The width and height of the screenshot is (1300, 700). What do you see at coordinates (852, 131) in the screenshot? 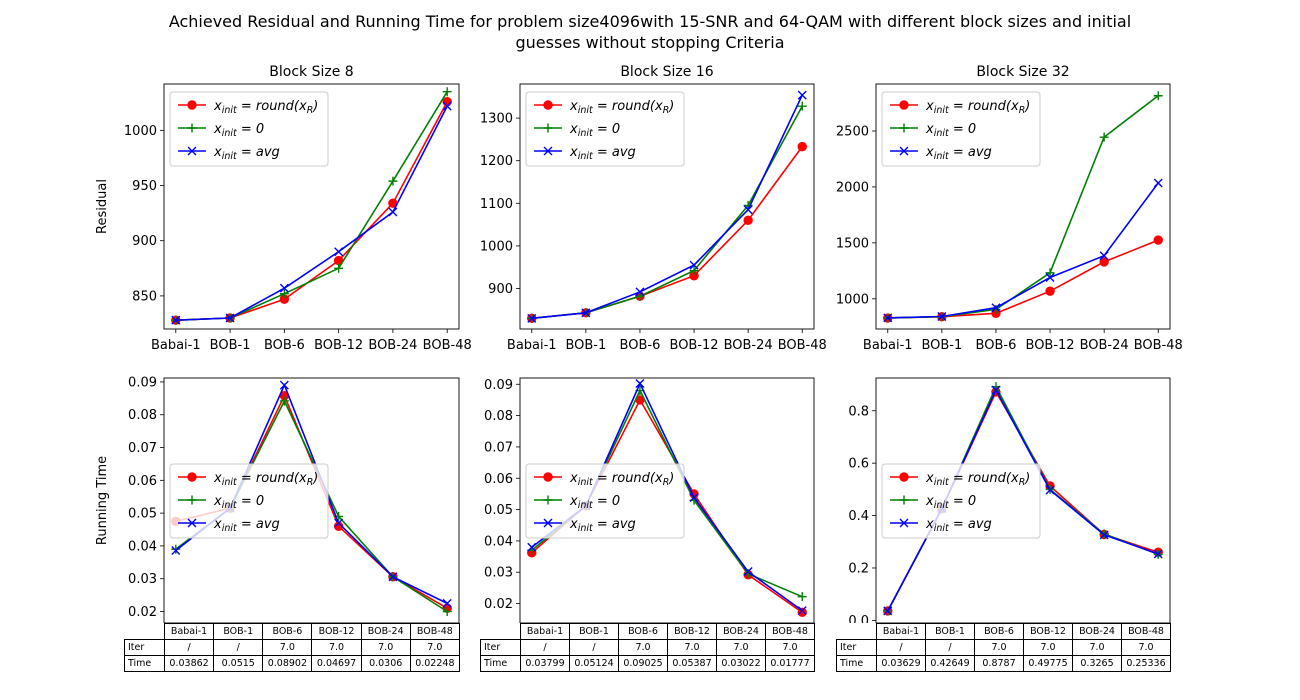
I see `y-tick-label: 2500` at bounding box center [852, 131].